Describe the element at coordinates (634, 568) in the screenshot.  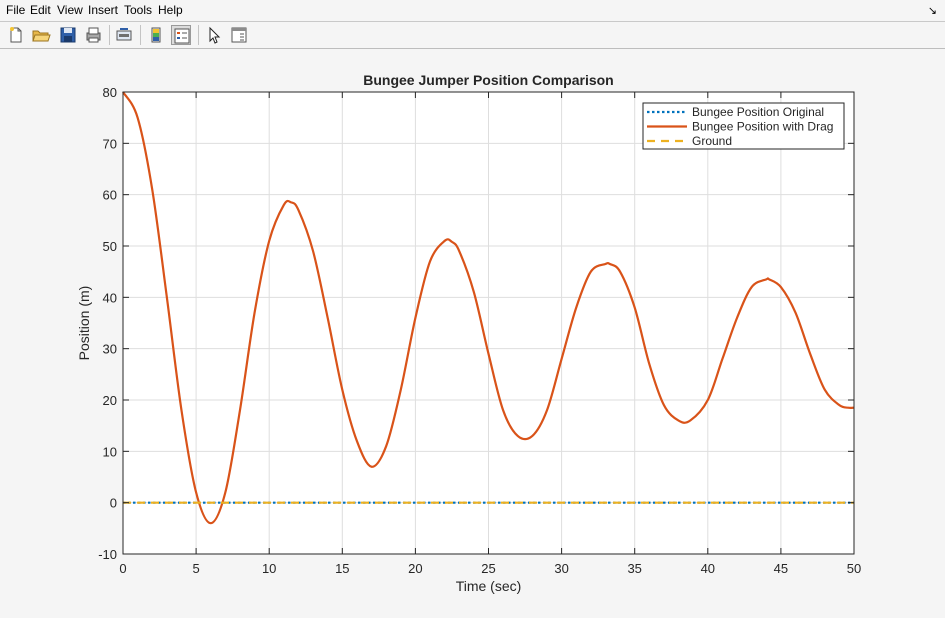
I see `x-tick-label: 35` at that location.